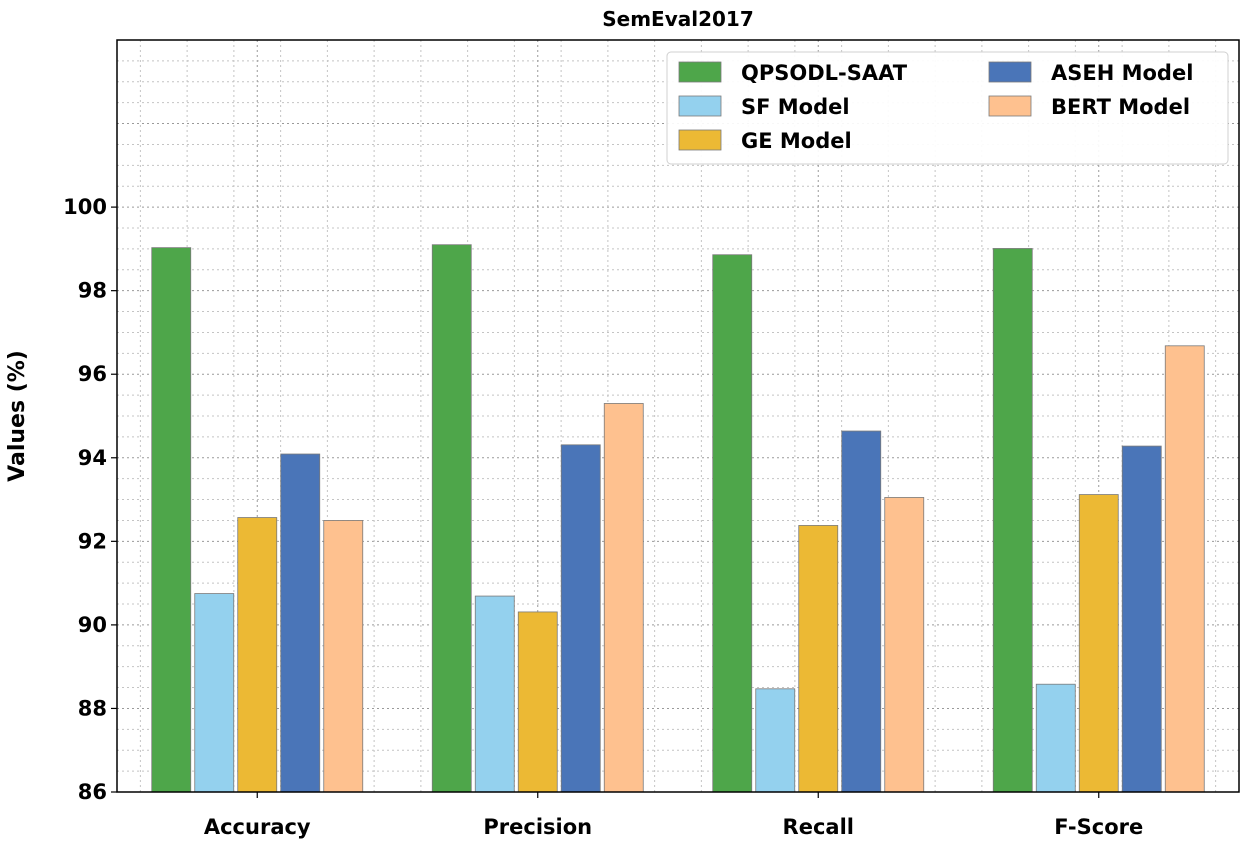 The image size is (1250, 850). I want to click on y-tick-label: 94, so click(92, 458).